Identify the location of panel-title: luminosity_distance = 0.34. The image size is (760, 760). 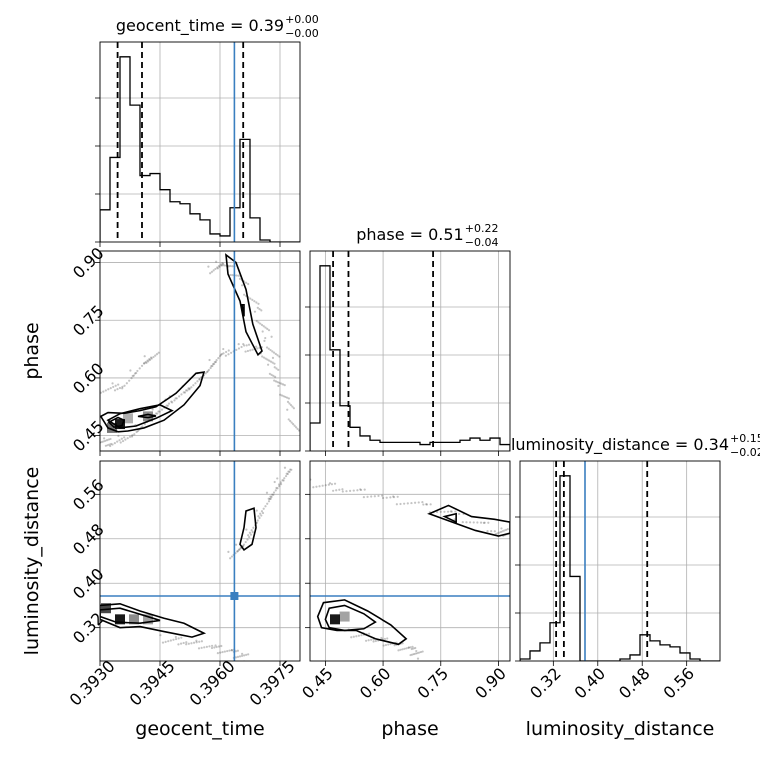
(620, 445).